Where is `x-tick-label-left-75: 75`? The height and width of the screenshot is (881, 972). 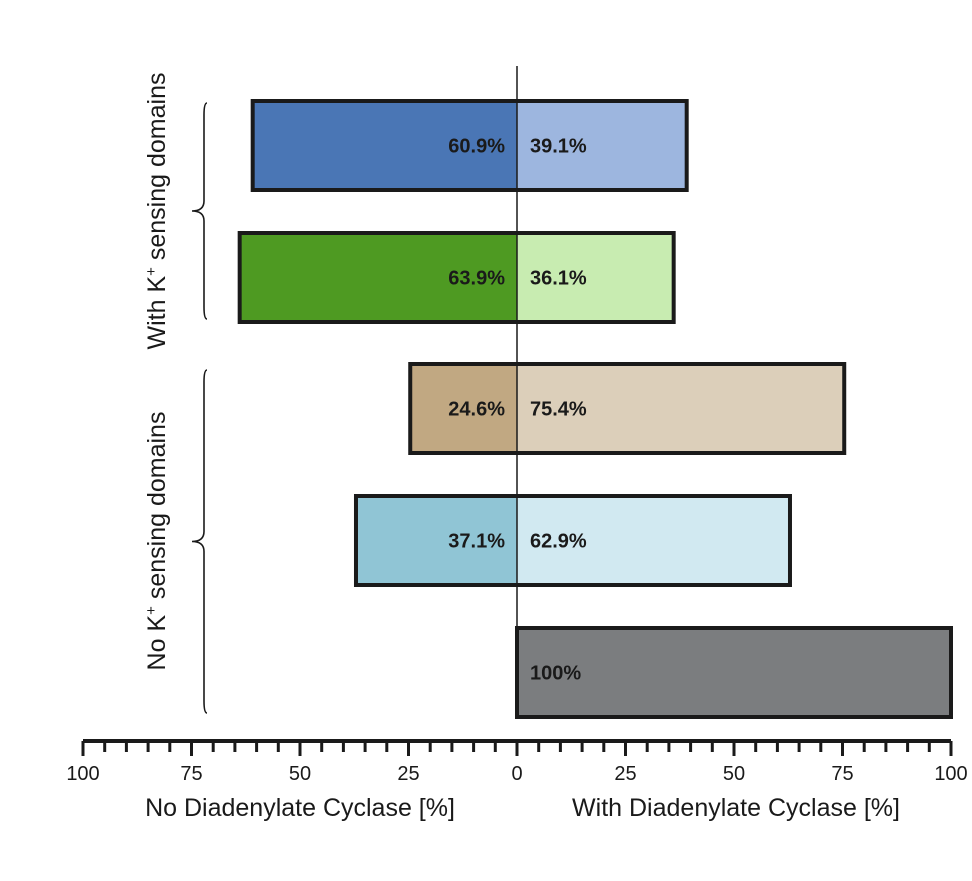
x-tick-label-left-75: 75 is located at coordinates (191, 774).